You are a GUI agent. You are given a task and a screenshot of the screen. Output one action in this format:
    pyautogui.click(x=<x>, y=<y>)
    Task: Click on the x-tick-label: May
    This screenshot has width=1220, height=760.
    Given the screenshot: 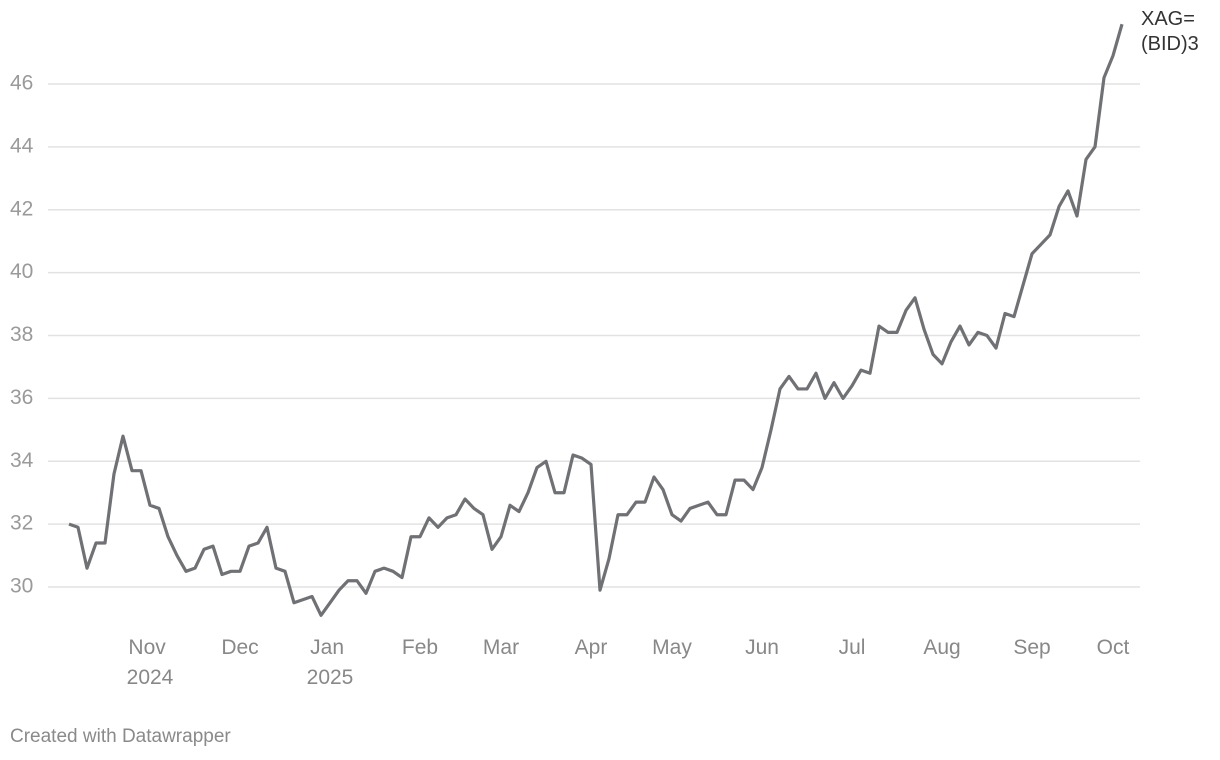 What is the action you would take?
    pyautogui.click(x=672, y=647)
    